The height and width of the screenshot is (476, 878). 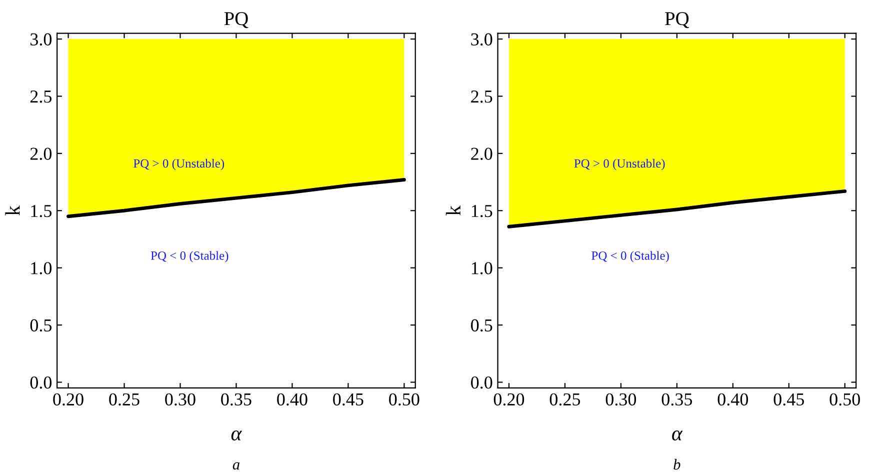 I want to click on text: a, so click(x=236, y=466).